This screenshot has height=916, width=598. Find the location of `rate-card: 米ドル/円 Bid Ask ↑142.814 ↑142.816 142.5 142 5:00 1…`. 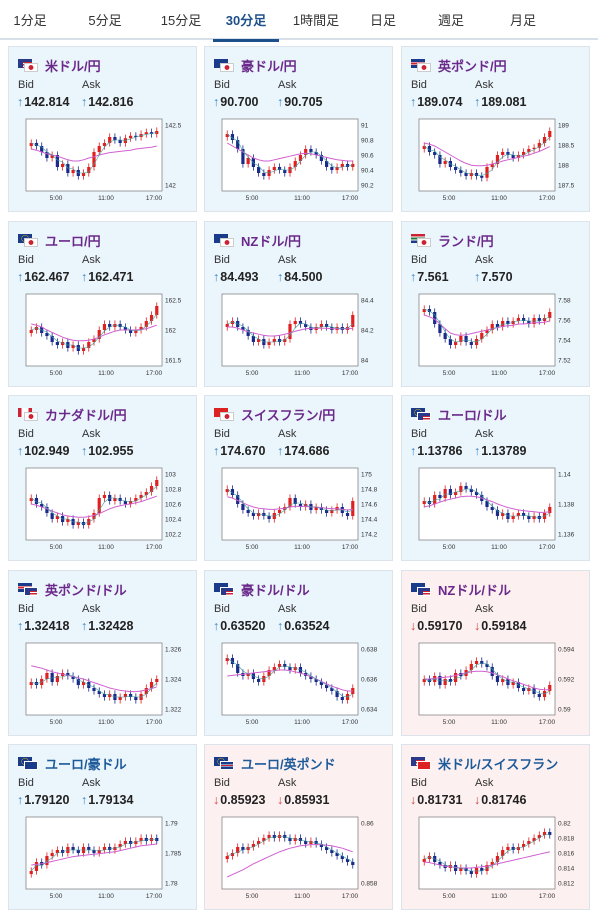

rate-card: 米ドル/円 Bid Ask ↑142.814 ↑142.816 142.5 142 5:00 1… is located at coordinates (102, 129).